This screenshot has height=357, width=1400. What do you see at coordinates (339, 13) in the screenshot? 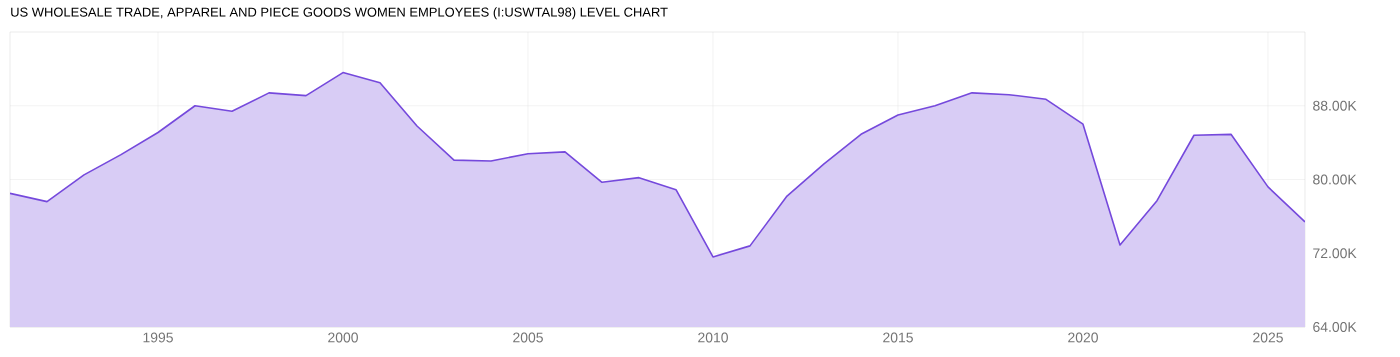
I see `chart-title: US WHOLESALE TRADE, APPAREL AND PIECE GOODS WOMEN EMPLOYEES (I:USWTAL98) LEVEL CHART` at bounding box center [339, 13].